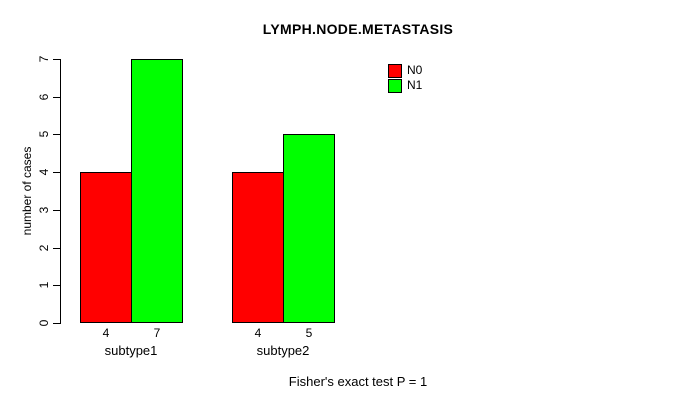 Image resolution: width=690 pixels, height=400 pixels. Describe the element at coordinates (415, 70) in the screenshot. I see `legend-label: N0` at that location.